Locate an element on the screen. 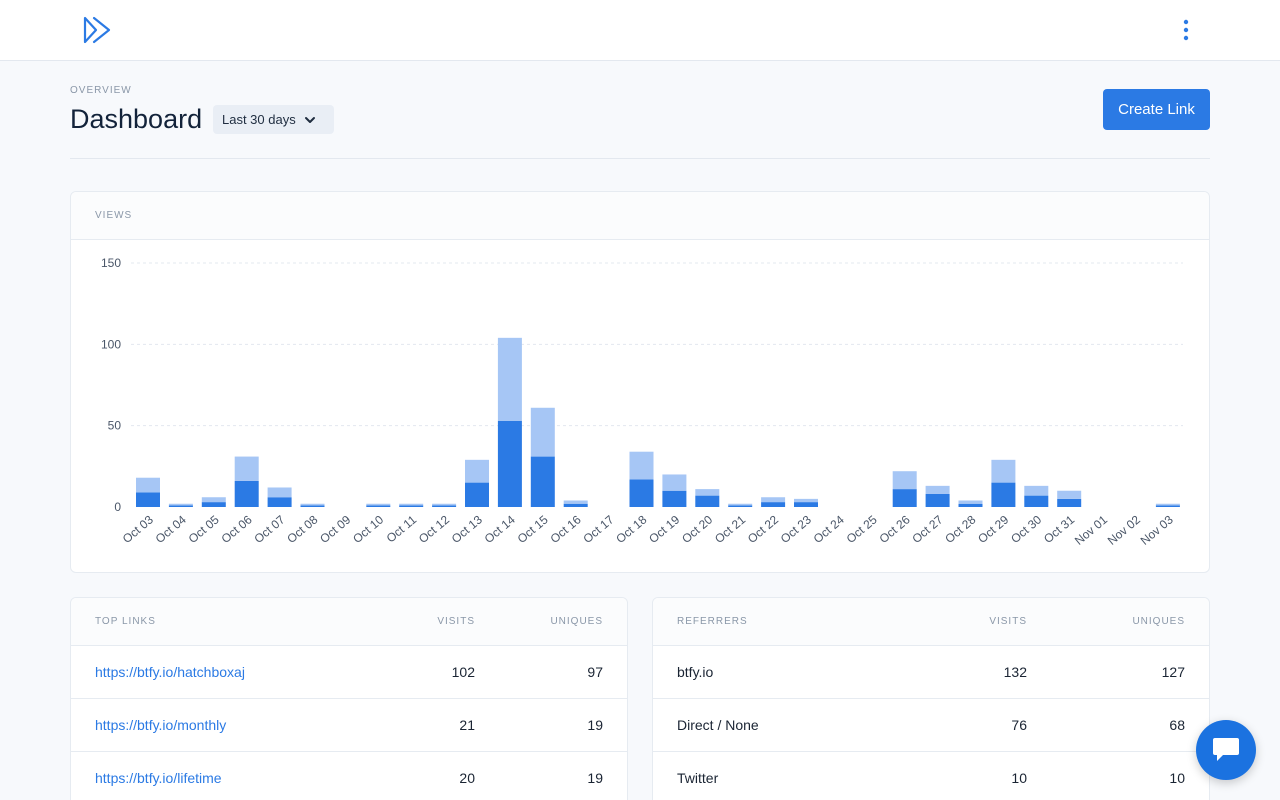  table-row: btfy.io 132 127 is located at coordinates (931, 672).